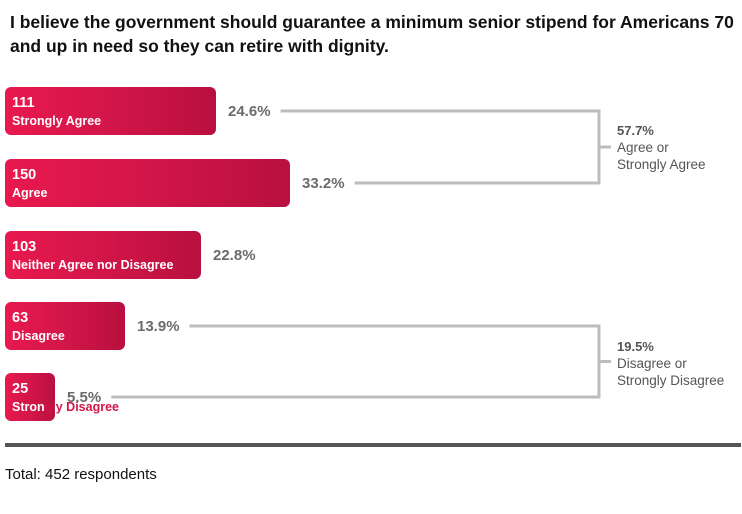 The height and width of the screenshot is (514, 742). I want to click on bar-disagree: 63 Disagree, so click(65, 326).